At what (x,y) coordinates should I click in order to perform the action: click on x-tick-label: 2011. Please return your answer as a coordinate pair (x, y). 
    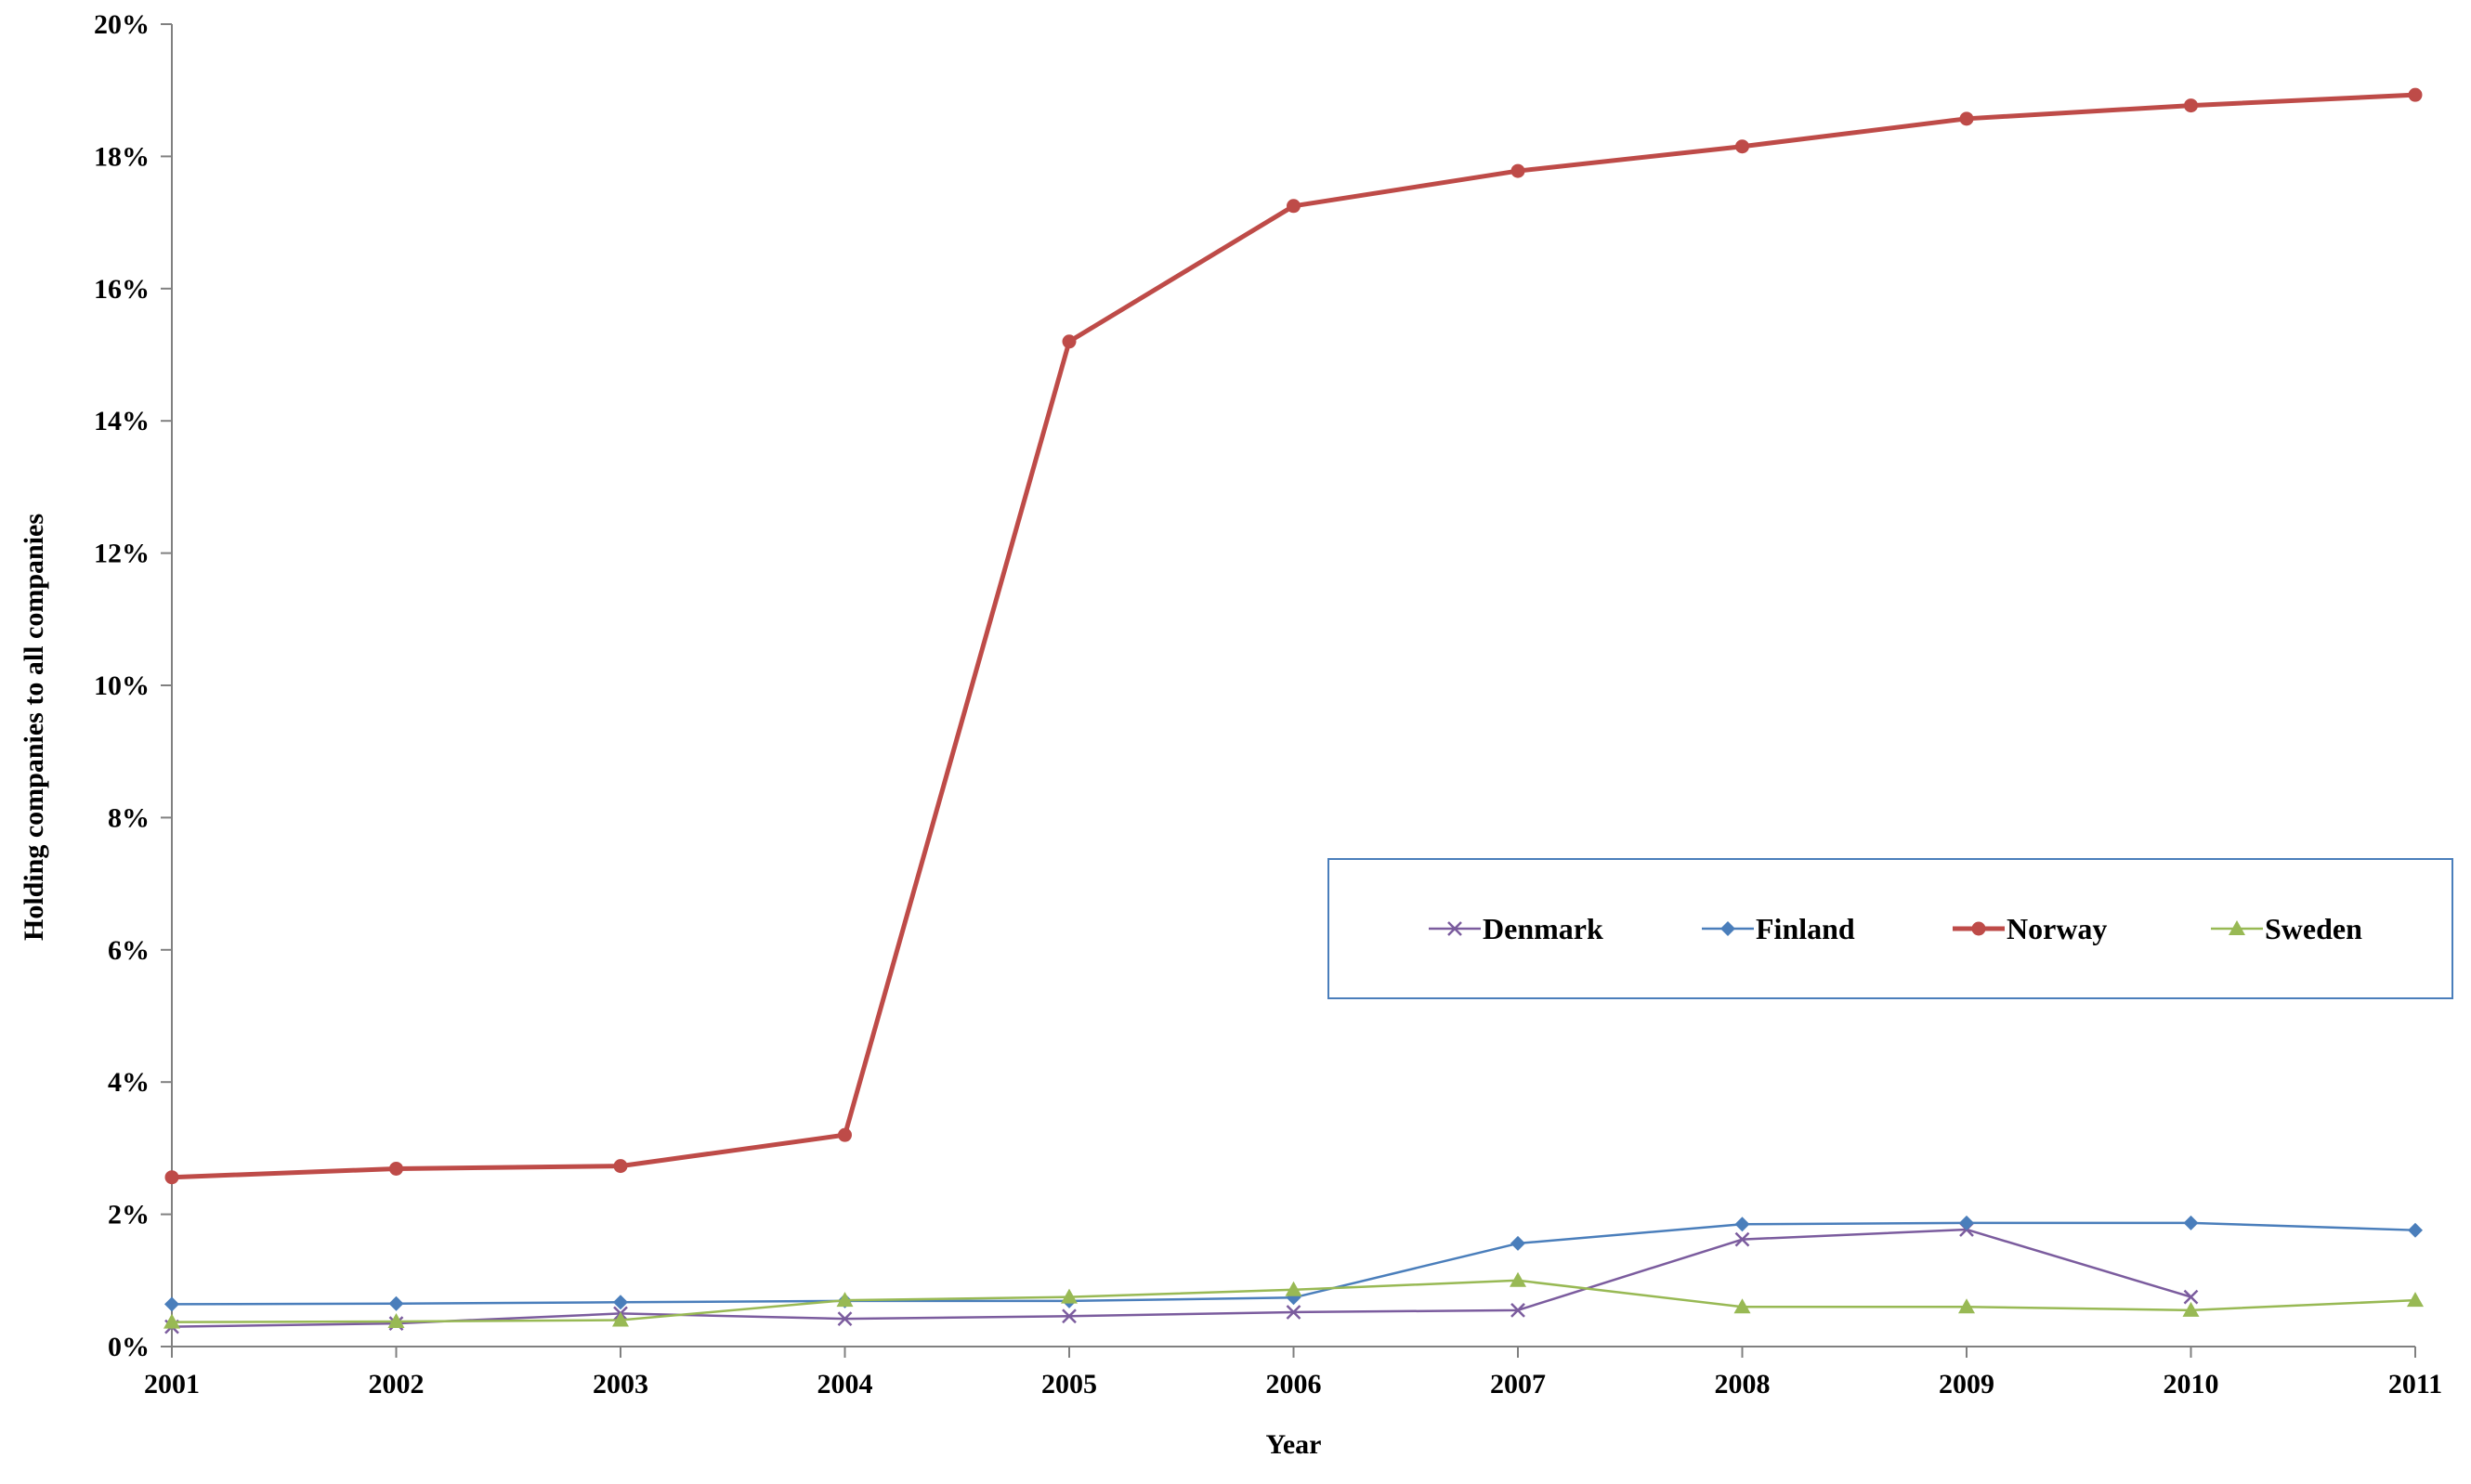
    Looking at the image, I should click on (2415, 1384).